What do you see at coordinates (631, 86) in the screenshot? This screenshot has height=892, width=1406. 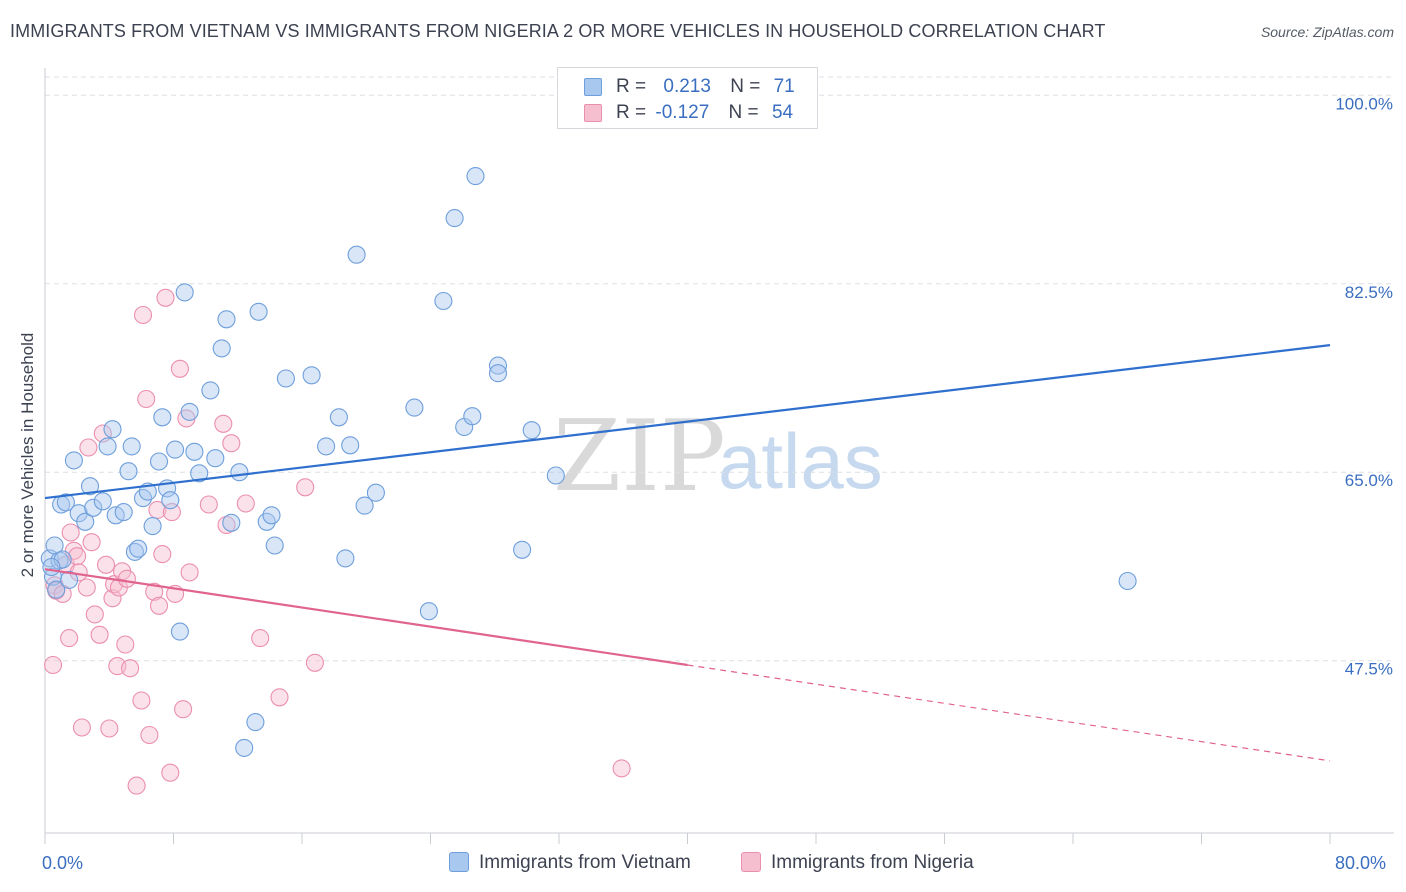 I see `vietnam-r-label: R =` at bounding box center [631, 86].